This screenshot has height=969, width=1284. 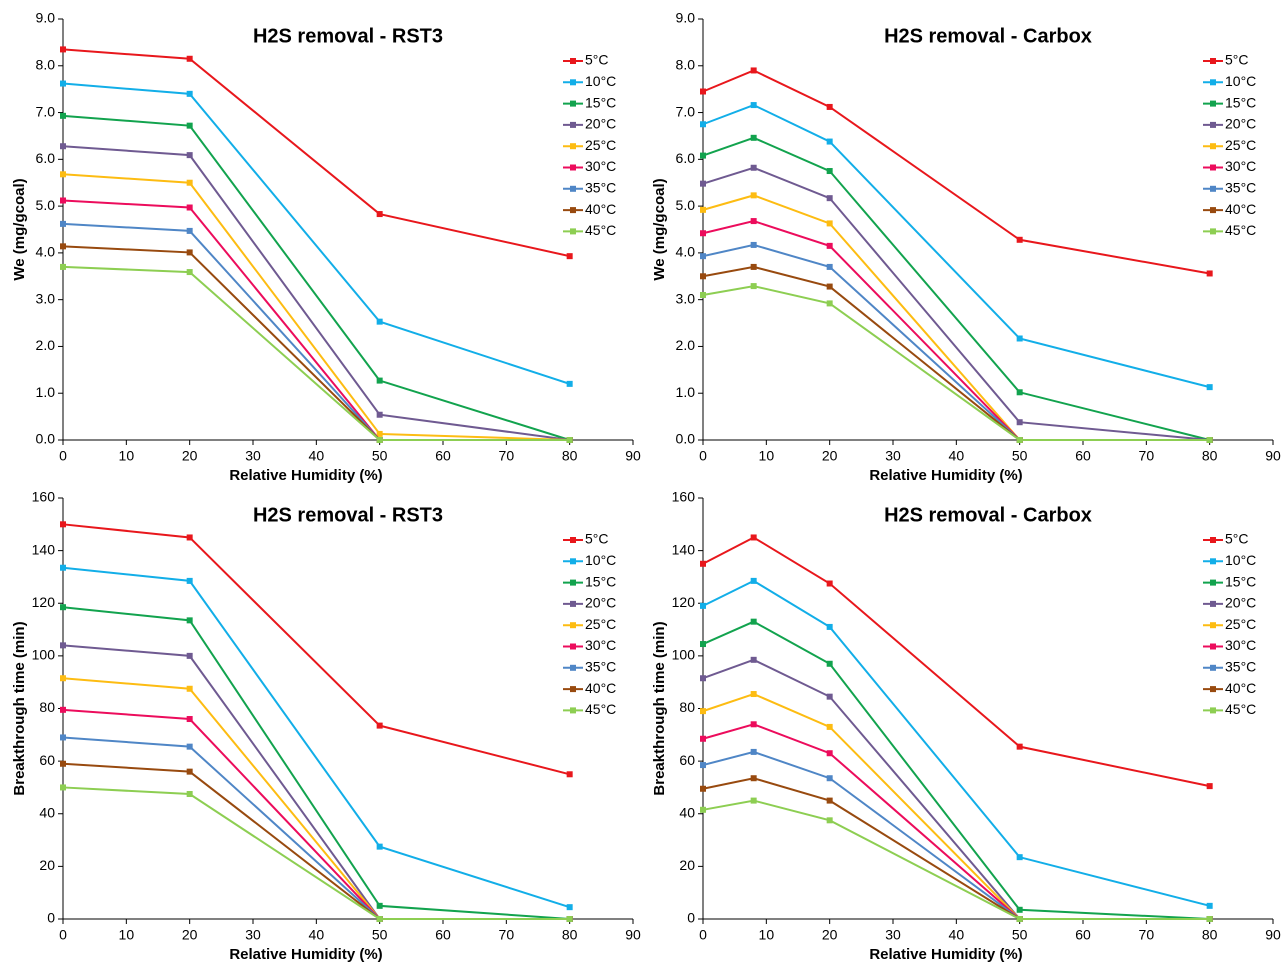 I want to click on y-axis-label: We (mg/gcoal), so click(x=19, y=229).